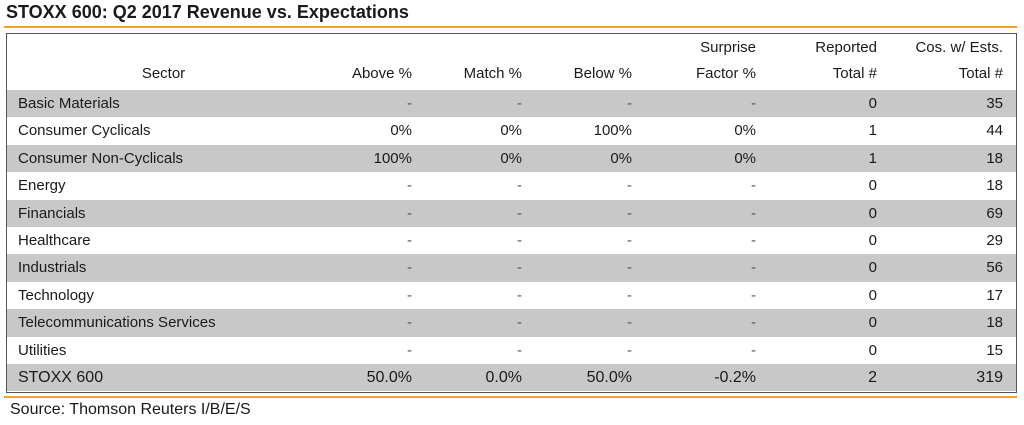  I want to click on table-total-row: STOXX 600 50.0% 0.0% 50.0% -0.2% 2 319, so click(511, 378).